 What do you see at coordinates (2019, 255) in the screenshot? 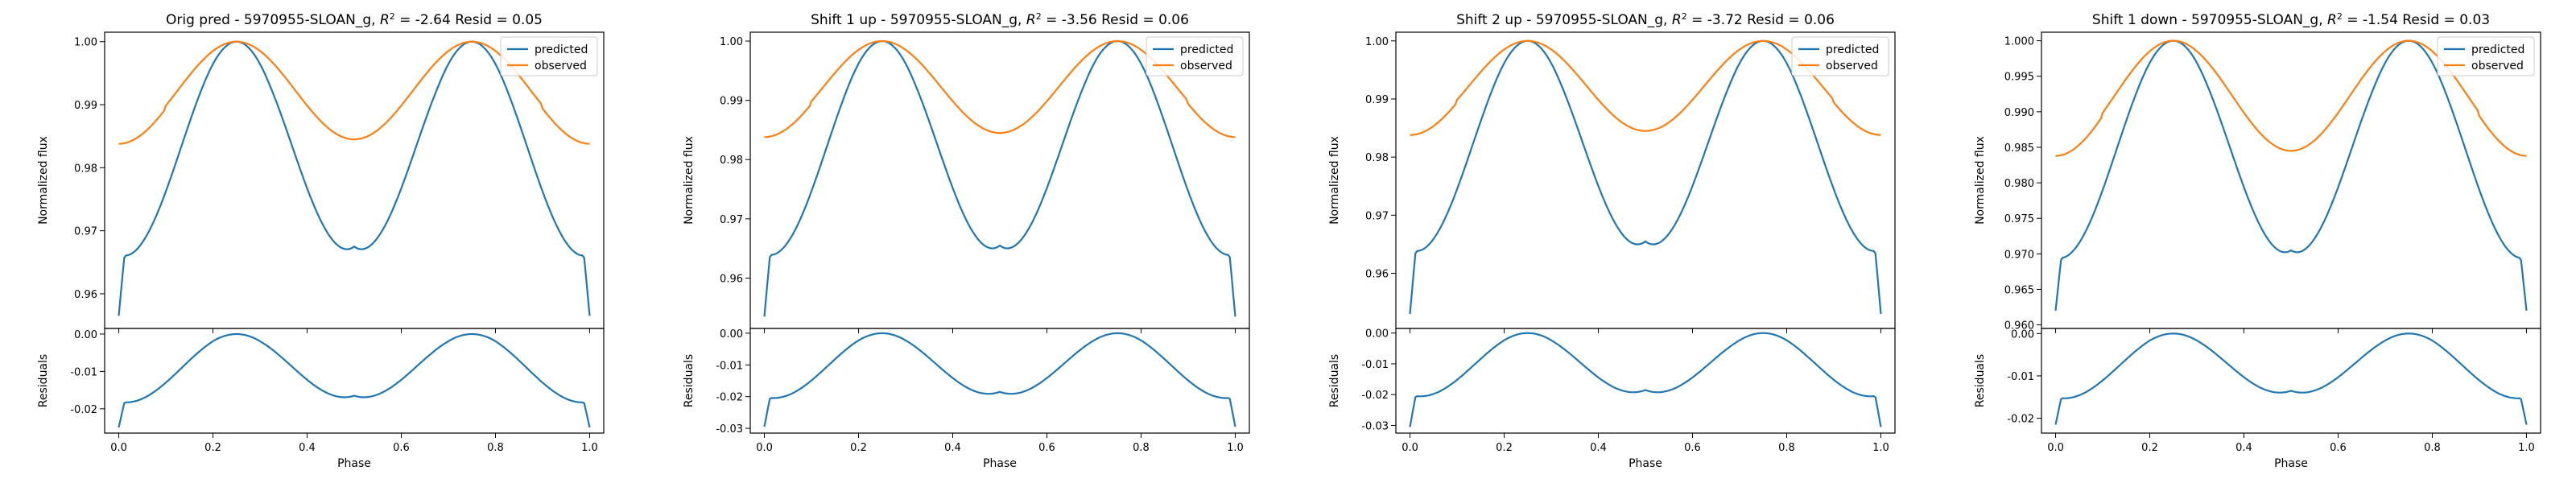
I see `y-tick-label: 0.970` at bounding box center [2019, 255].